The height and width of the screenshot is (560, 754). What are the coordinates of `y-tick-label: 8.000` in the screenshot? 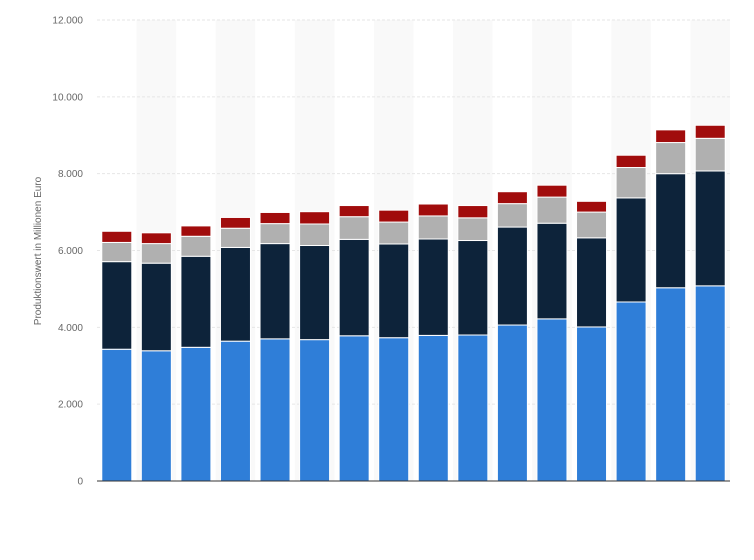 It's located at (70, 174).